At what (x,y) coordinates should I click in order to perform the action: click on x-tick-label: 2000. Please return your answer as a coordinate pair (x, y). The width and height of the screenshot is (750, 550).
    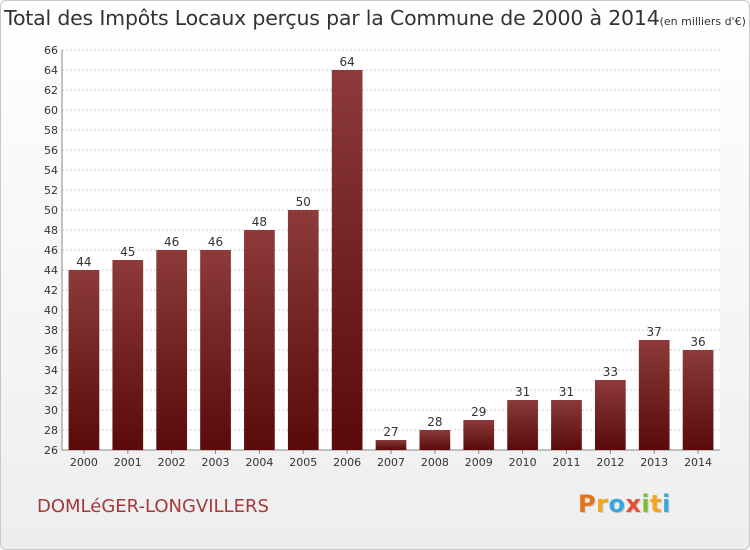
    Looking at the image, I should click on (84, 462).